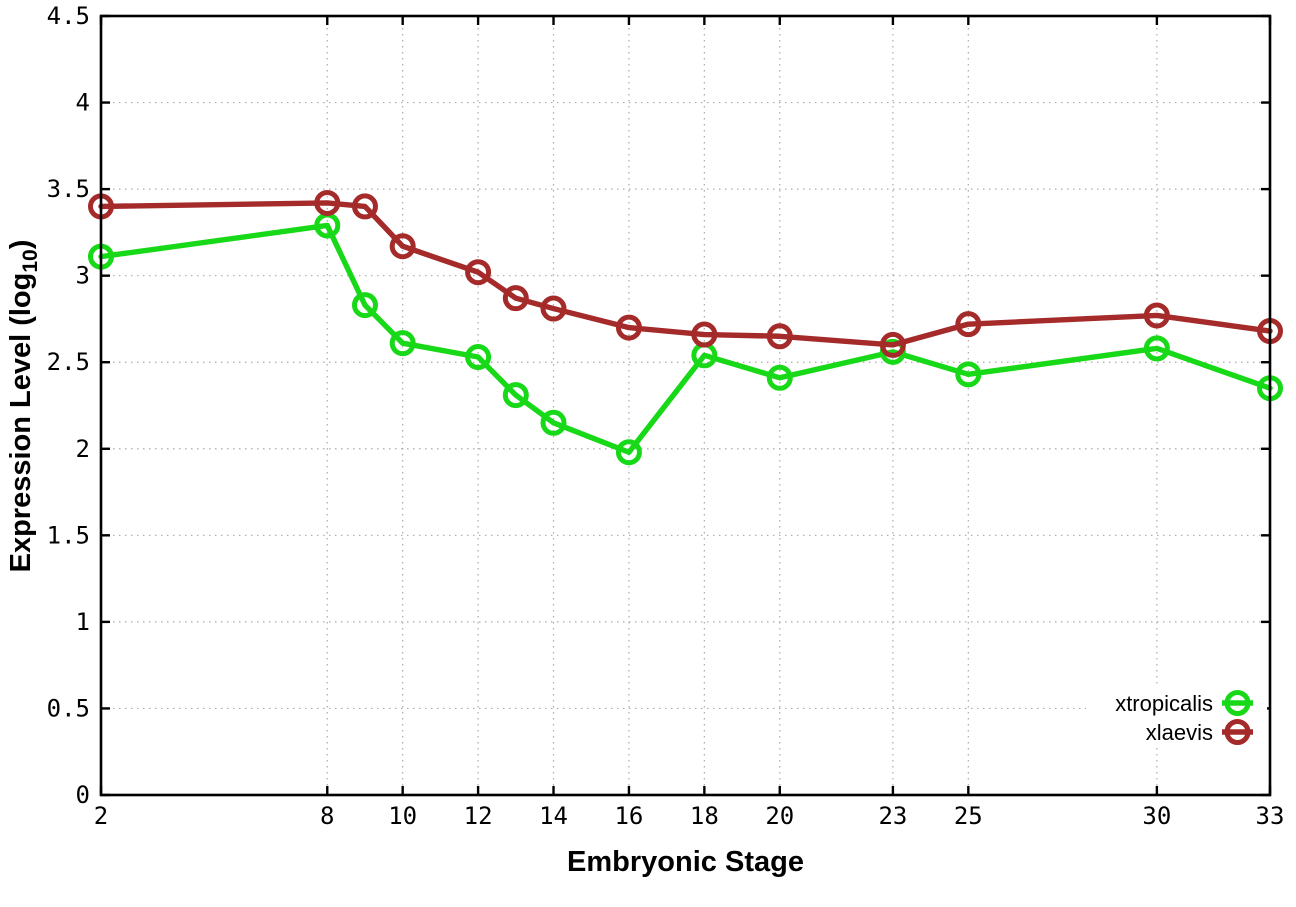  I want to click on y-tick-label: 4.5, so click(68, 16).